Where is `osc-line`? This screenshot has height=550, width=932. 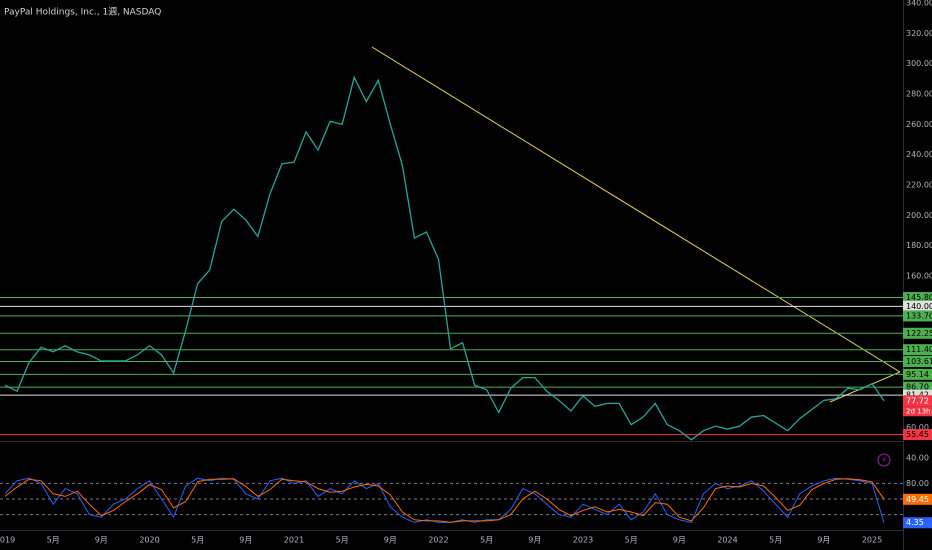
osc-line is located at coordinates (444, 500).